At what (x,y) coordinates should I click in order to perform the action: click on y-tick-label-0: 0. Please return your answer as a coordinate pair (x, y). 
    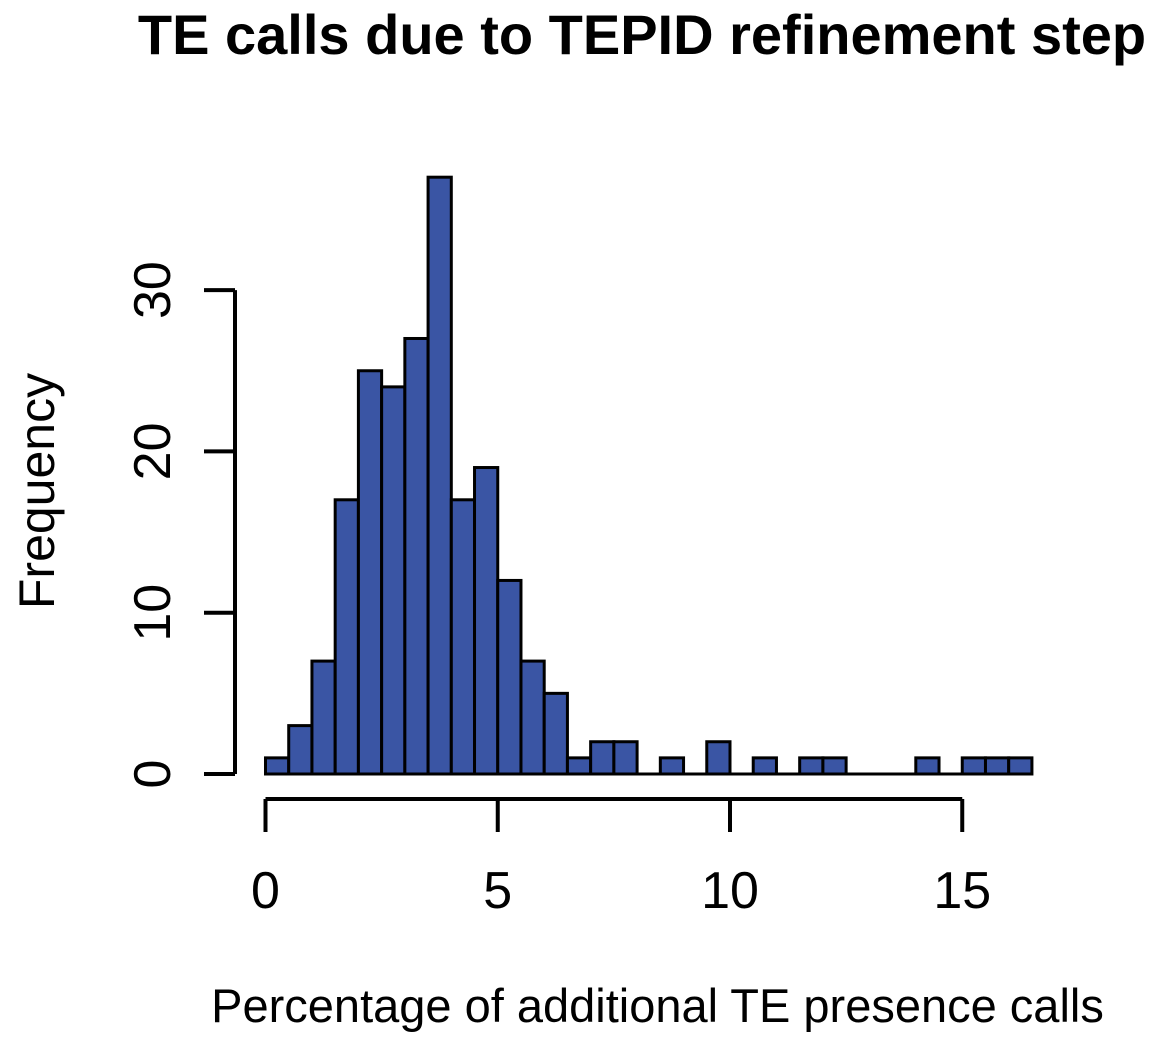
    Looking at the image, I should click on (153, 774).